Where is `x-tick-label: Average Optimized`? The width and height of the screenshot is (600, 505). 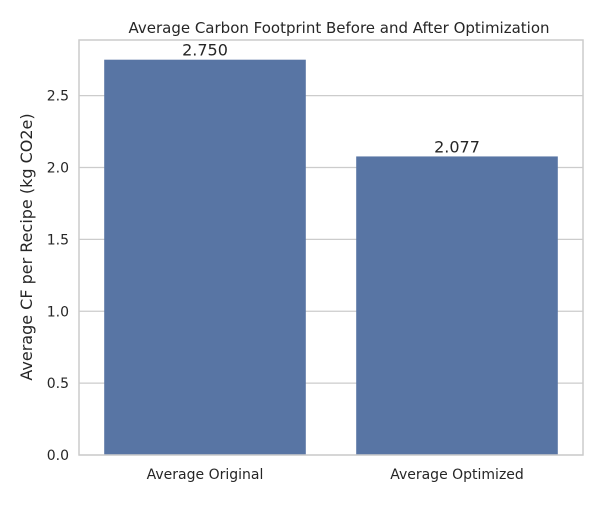 x-tick-label: Average Optimized is located at coordinates (457, 475).